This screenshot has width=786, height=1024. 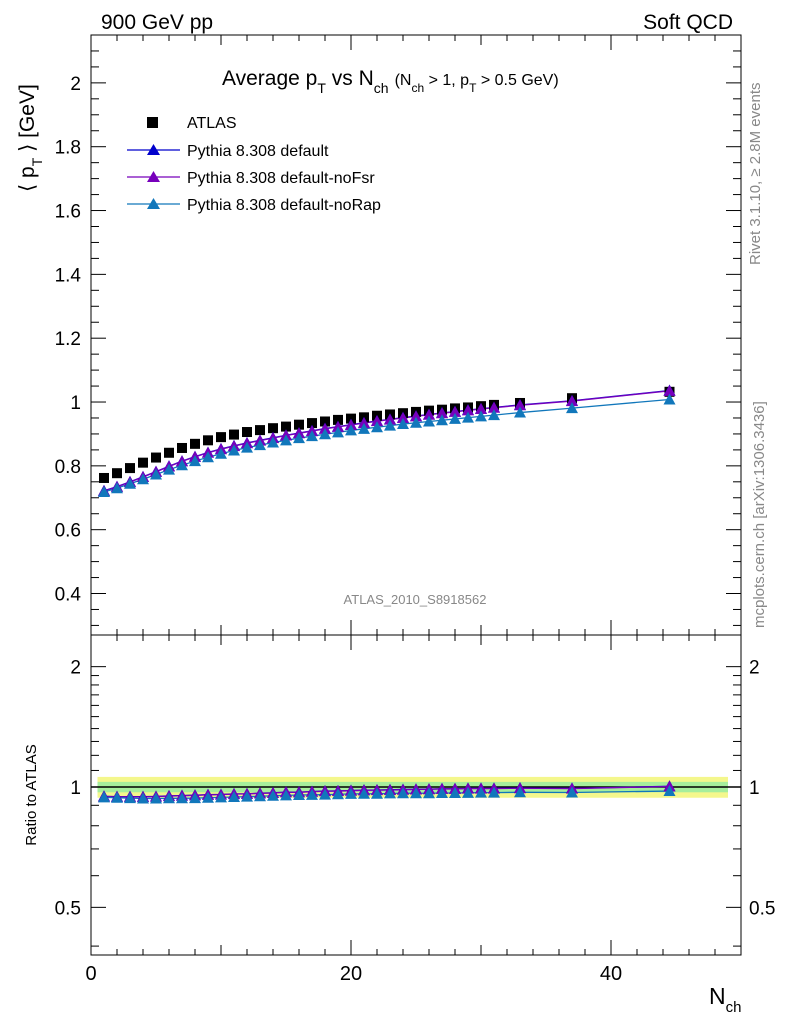 I want to click on lower-y-tick-label: 1, so click(x=75, y=788).